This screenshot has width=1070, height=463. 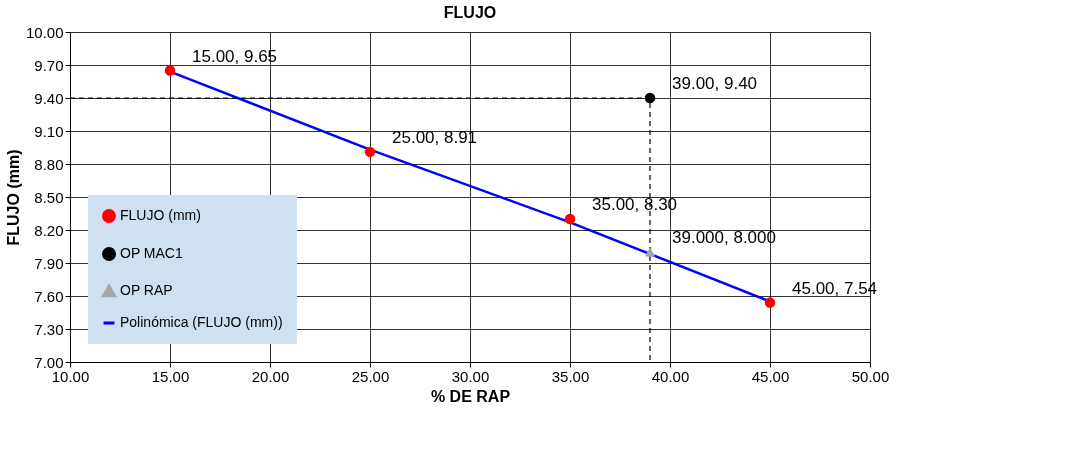 What do you see at coordinates (49, 230) in the screenshot?
I see `y-tick-label: 8.20` at bounding box center [49, 230].